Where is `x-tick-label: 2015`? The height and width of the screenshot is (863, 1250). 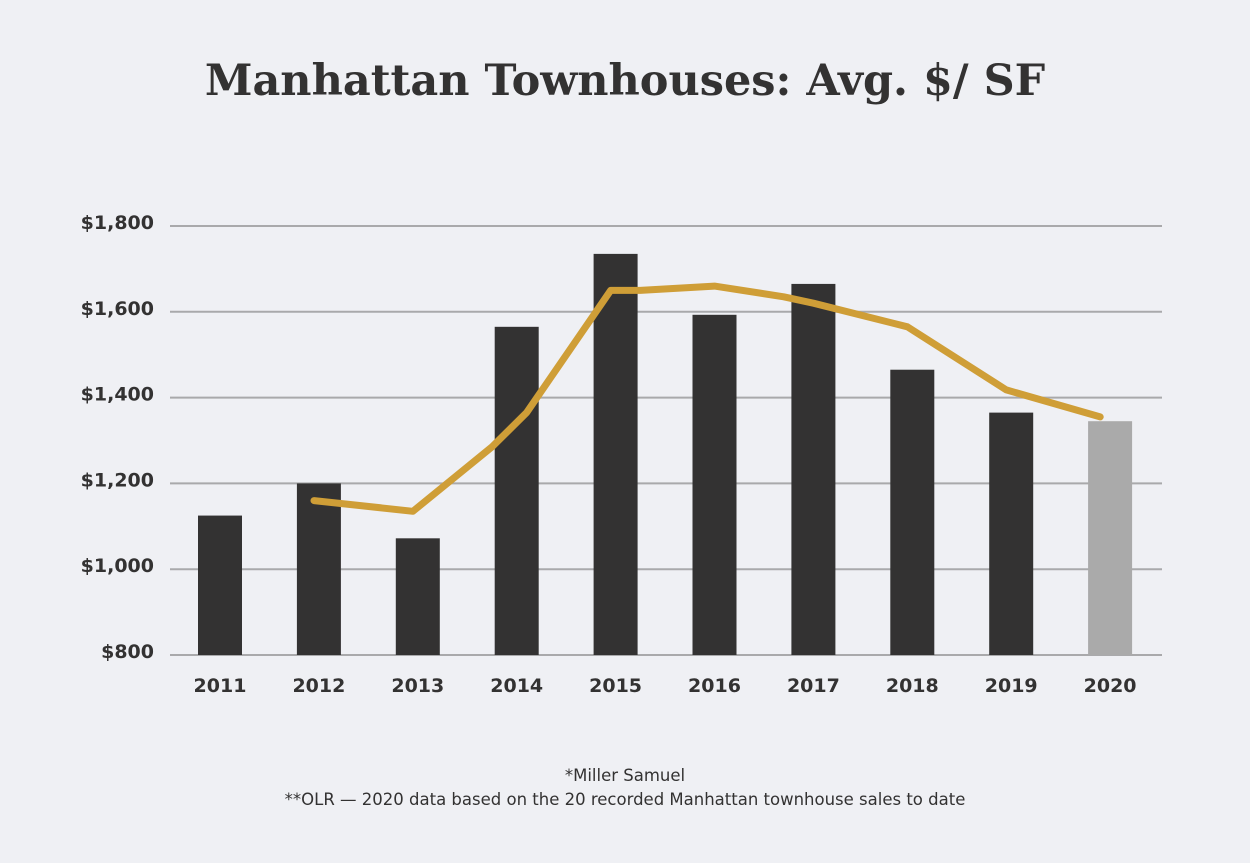 x-tick-label: 2015 is located at coordinates (615, 686).